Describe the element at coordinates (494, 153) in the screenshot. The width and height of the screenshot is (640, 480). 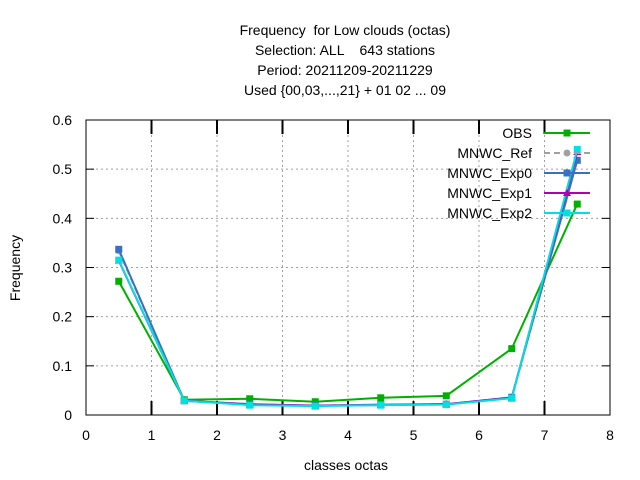
I see `legend-label: MNWC_Ref` at that location.